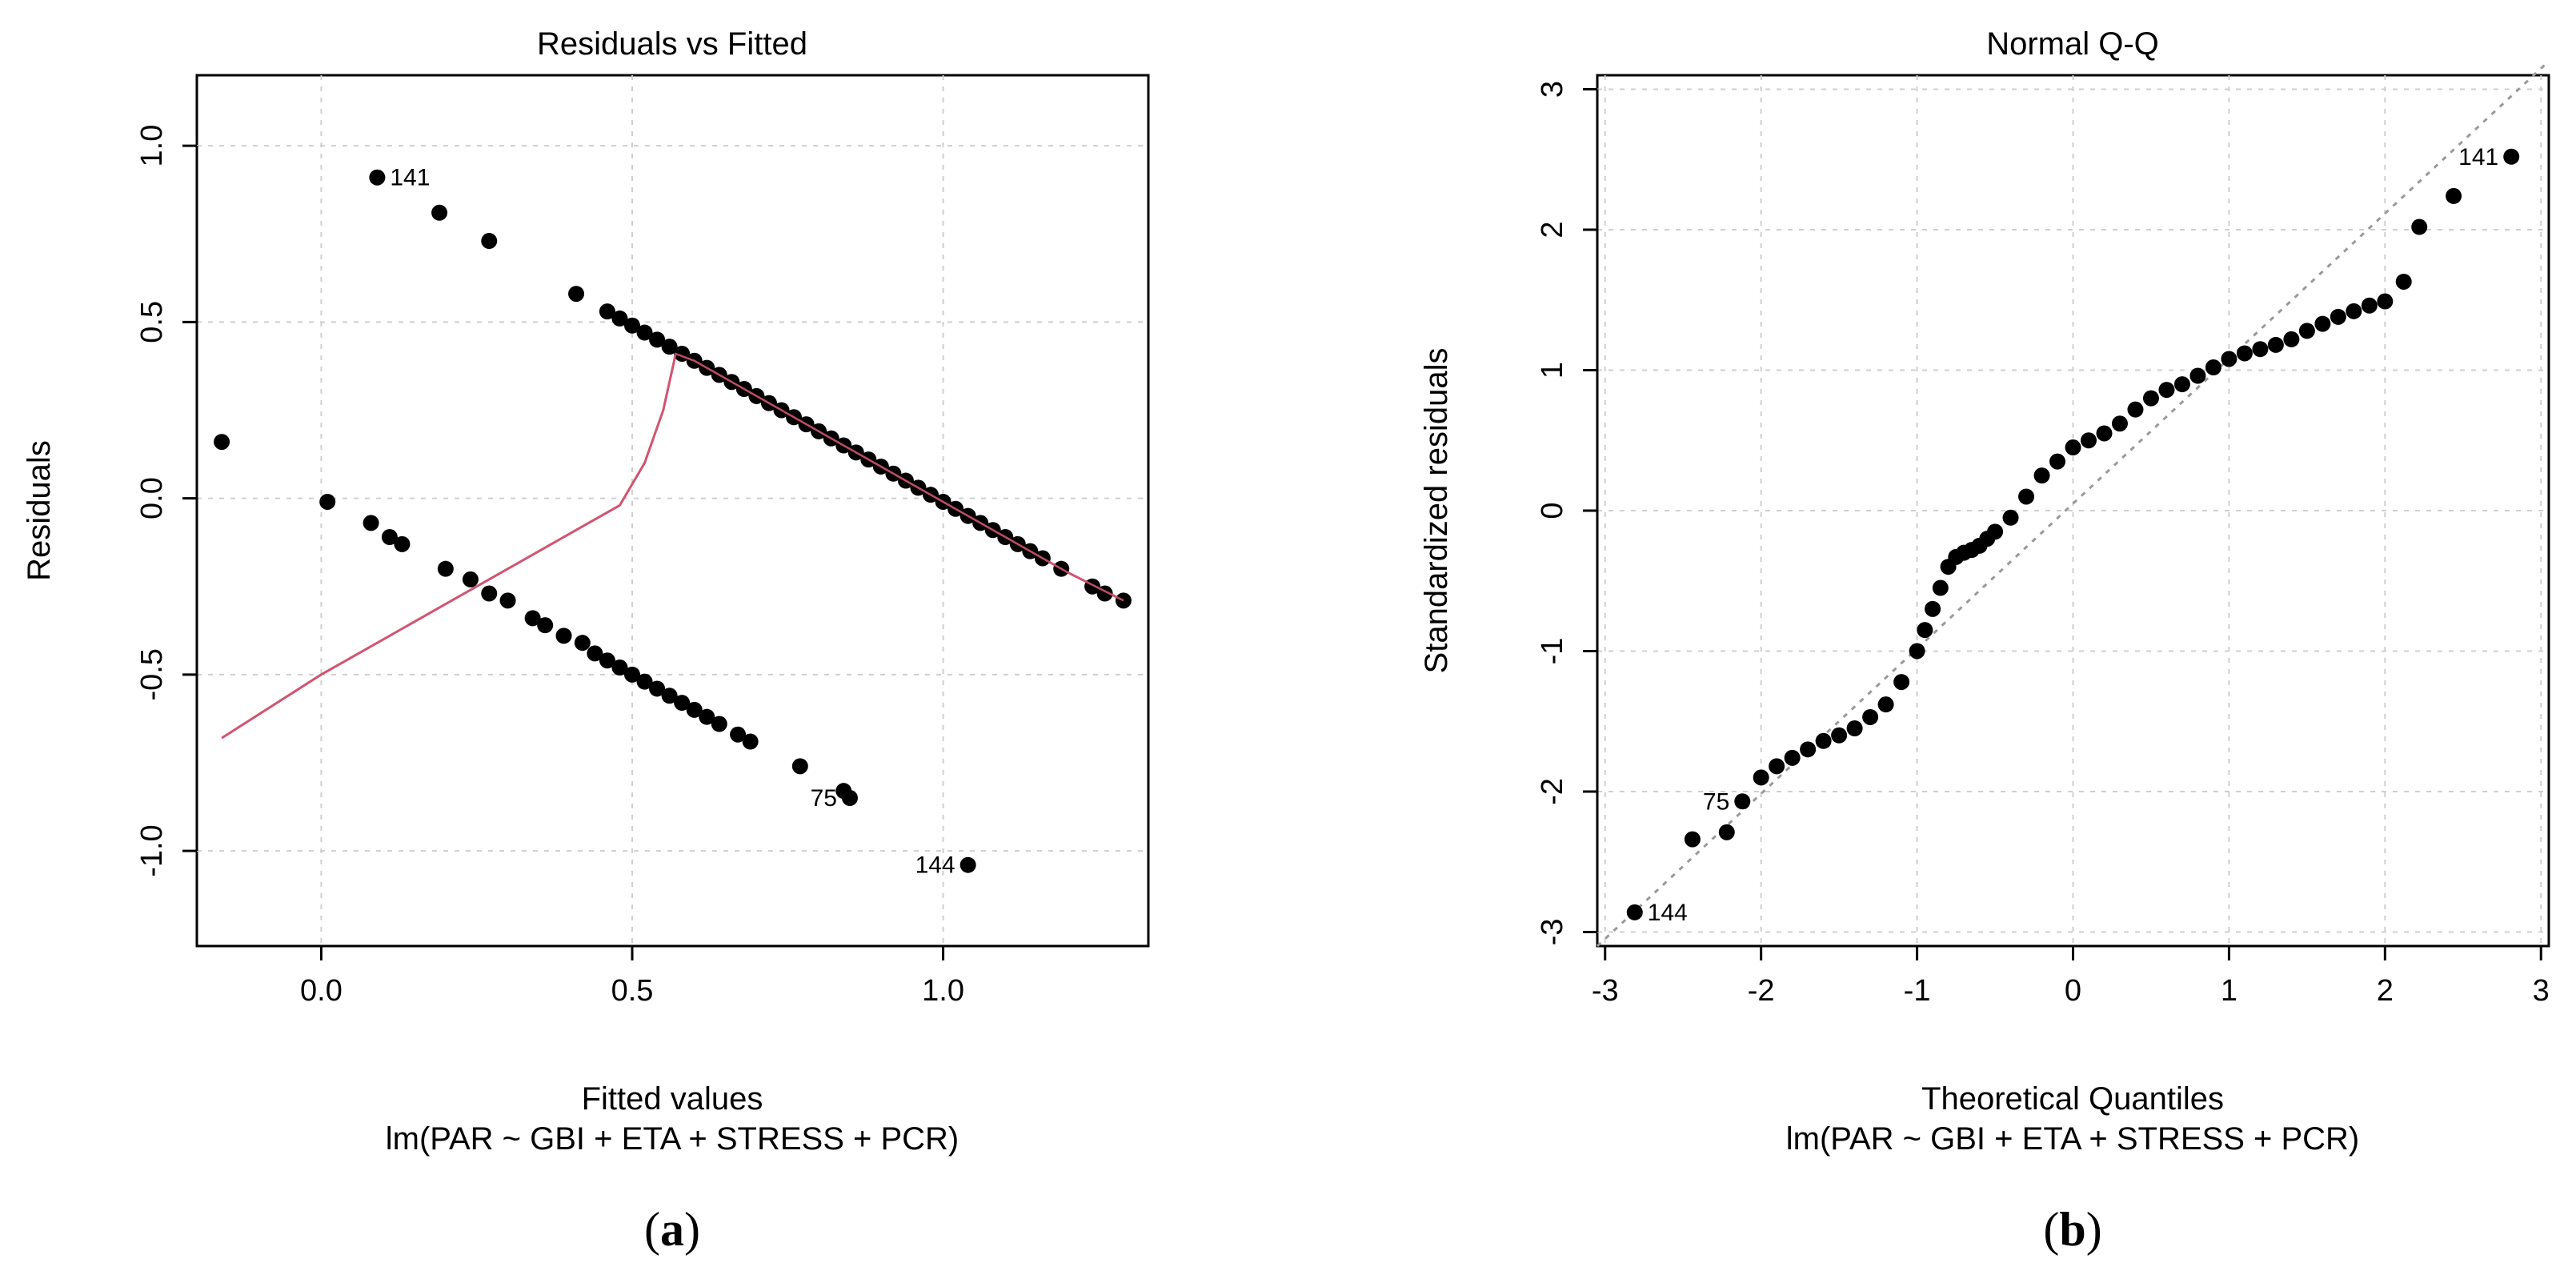 This screenshot has height=1287, width=2576. I want to click on y-tick-label: 3, so click(1552, 90).